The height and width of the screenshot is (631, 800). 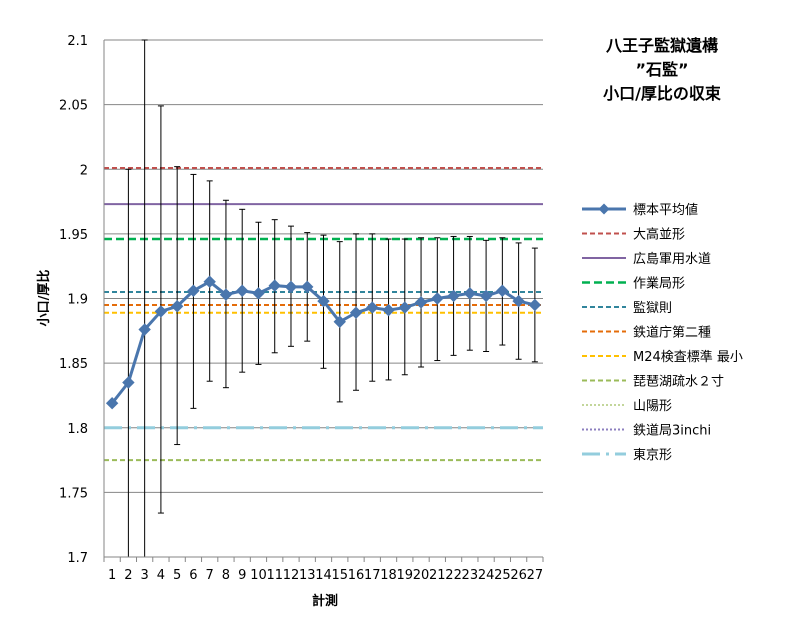 What do you see at coordinates (421, 575) in the screenshot?
I see `x-tick-label: 20` at bounding box center [421, 575].